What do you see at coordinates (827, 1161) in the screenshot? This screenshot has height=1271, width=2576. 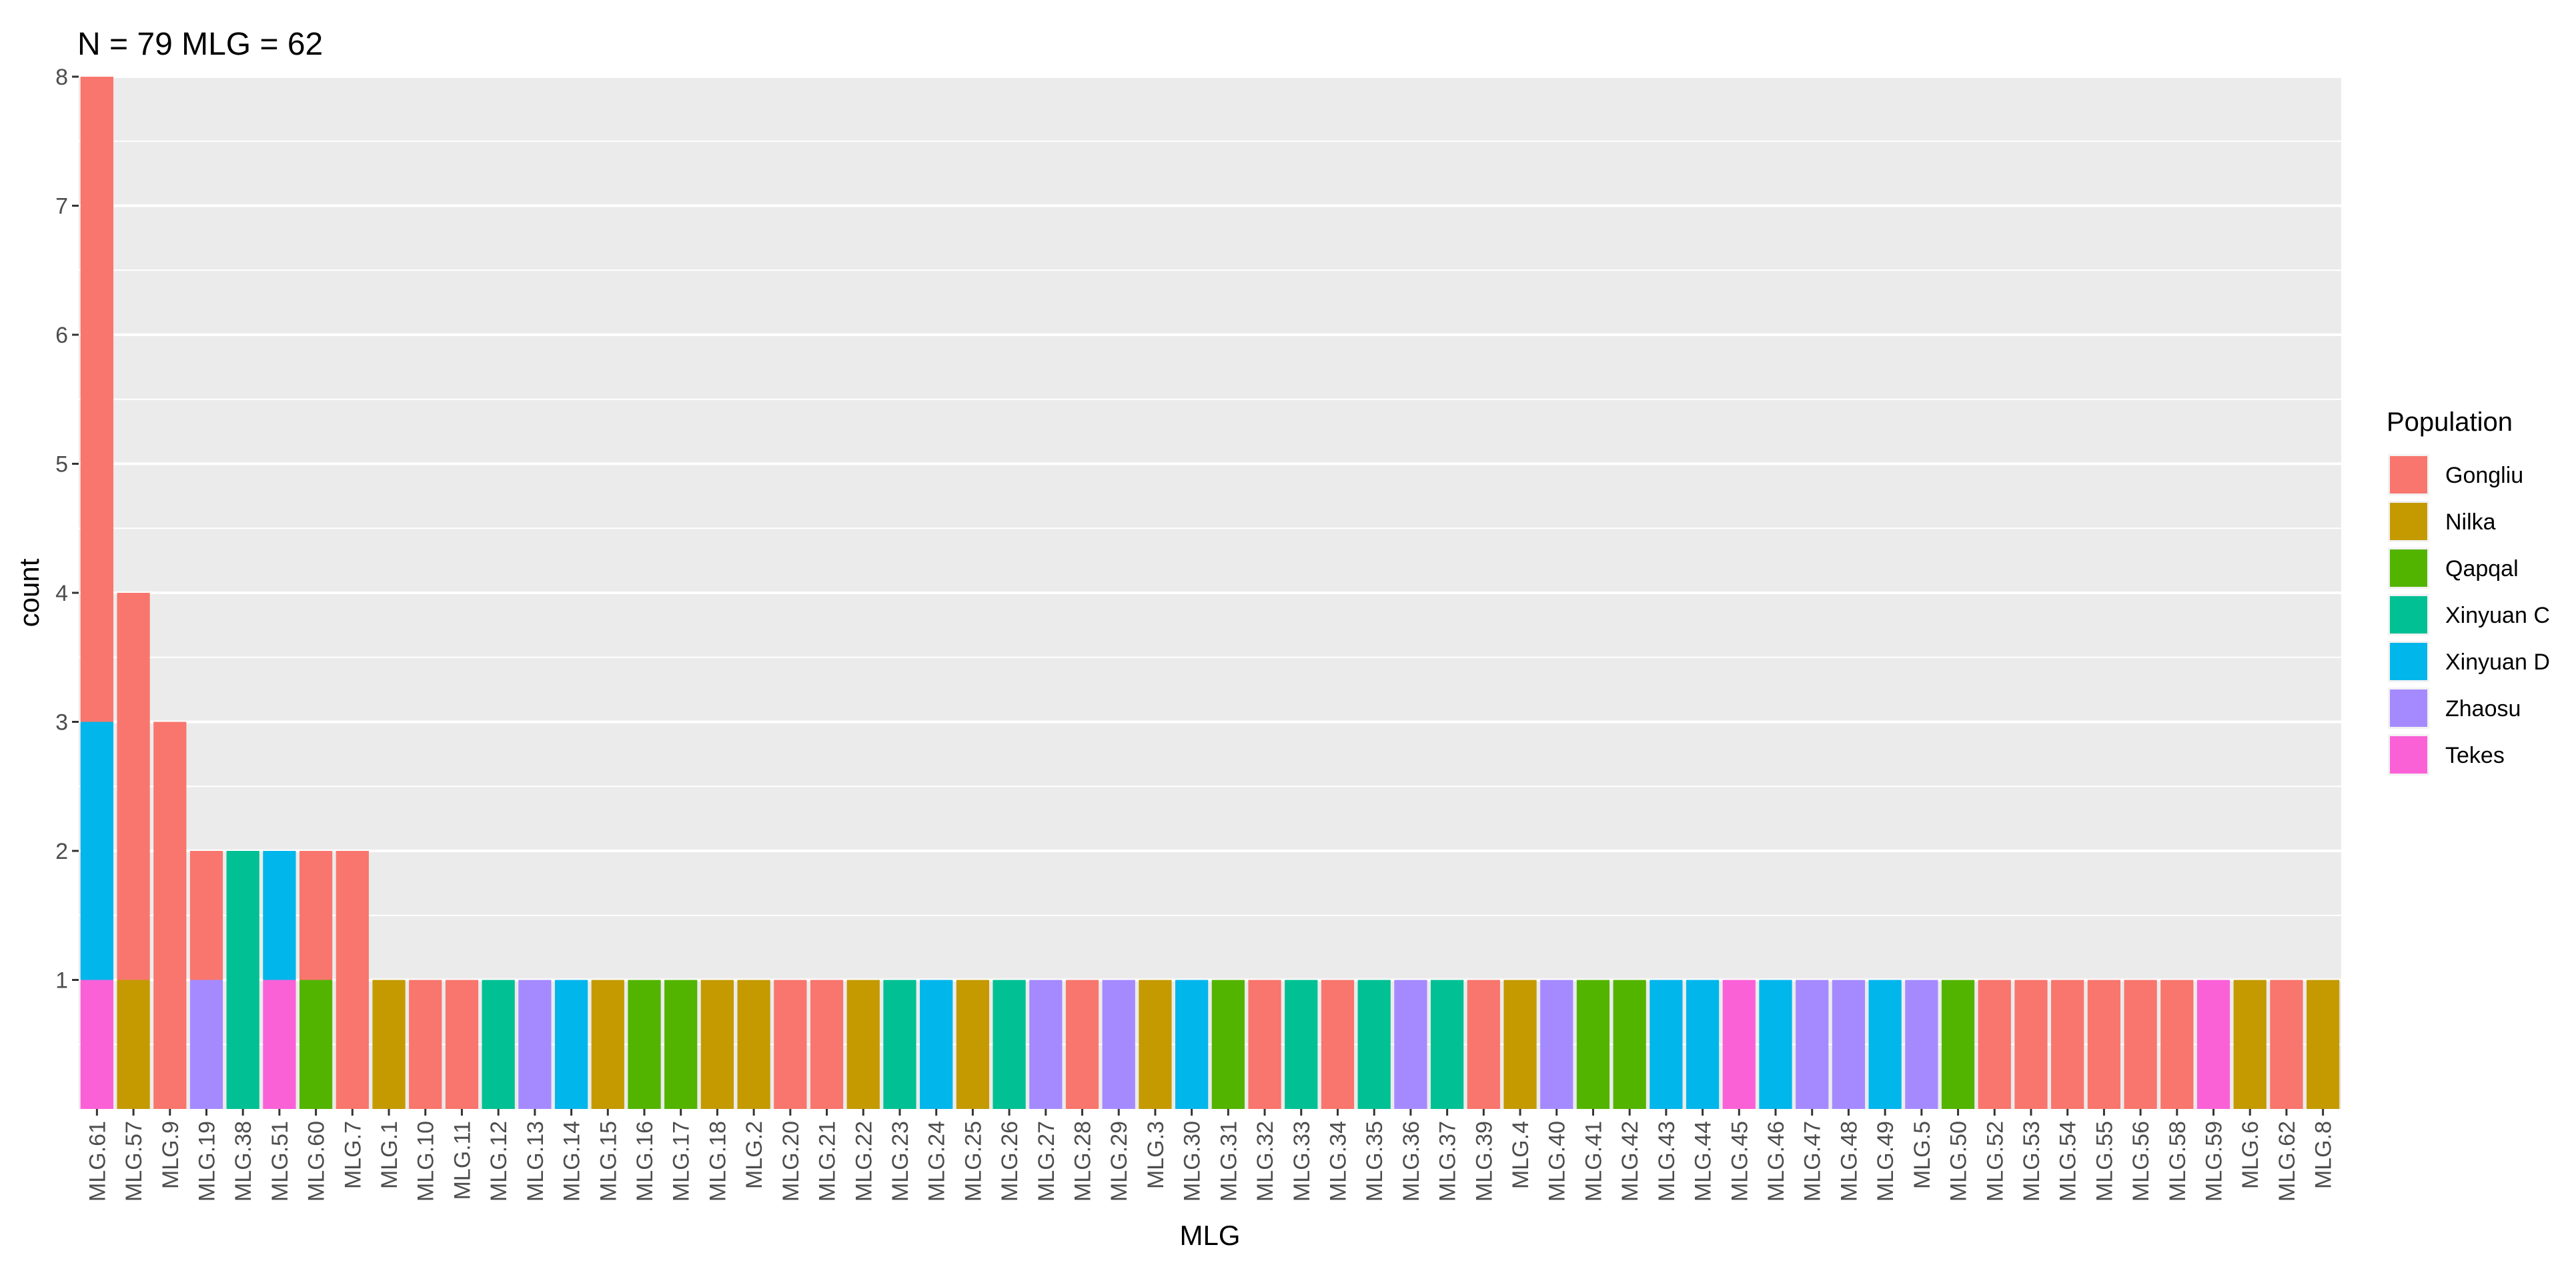 I see `x-tick-label: MLG.21` at bounding box center [827, 1161].